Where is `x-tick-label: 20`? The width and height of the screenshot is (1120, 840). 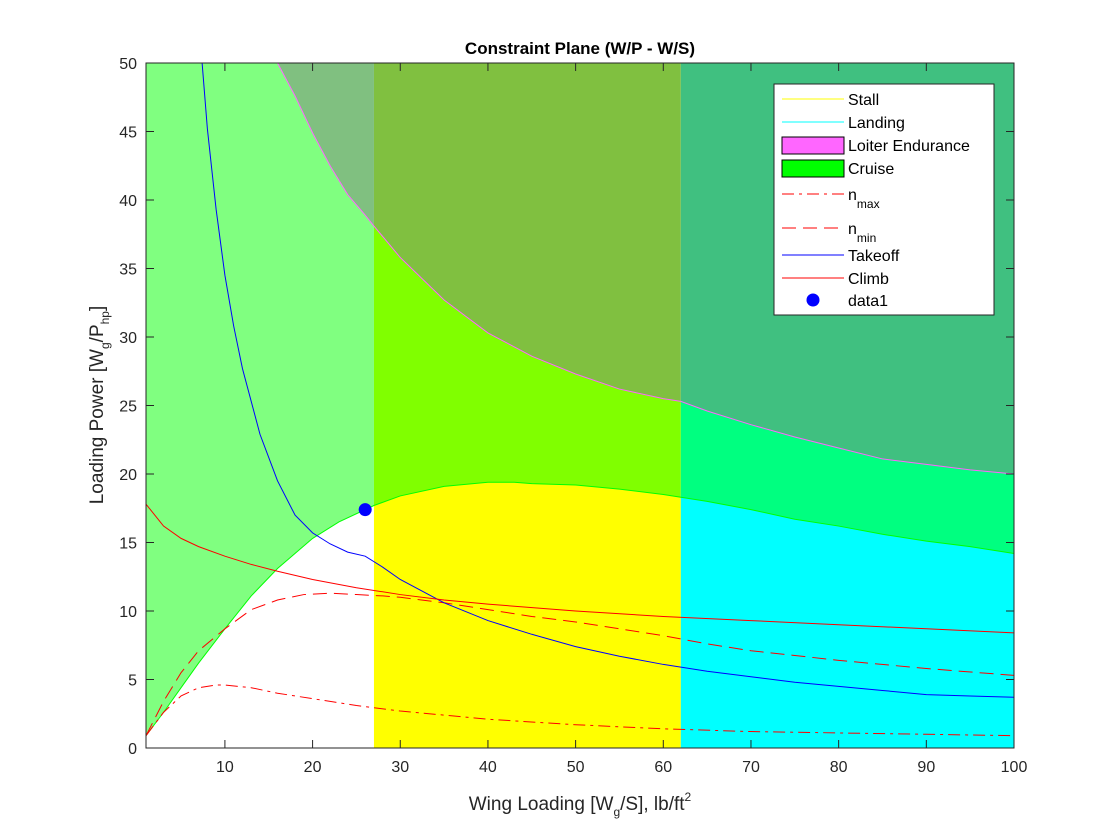 x-tick-label: 20 is located at coordinates (313, 767).